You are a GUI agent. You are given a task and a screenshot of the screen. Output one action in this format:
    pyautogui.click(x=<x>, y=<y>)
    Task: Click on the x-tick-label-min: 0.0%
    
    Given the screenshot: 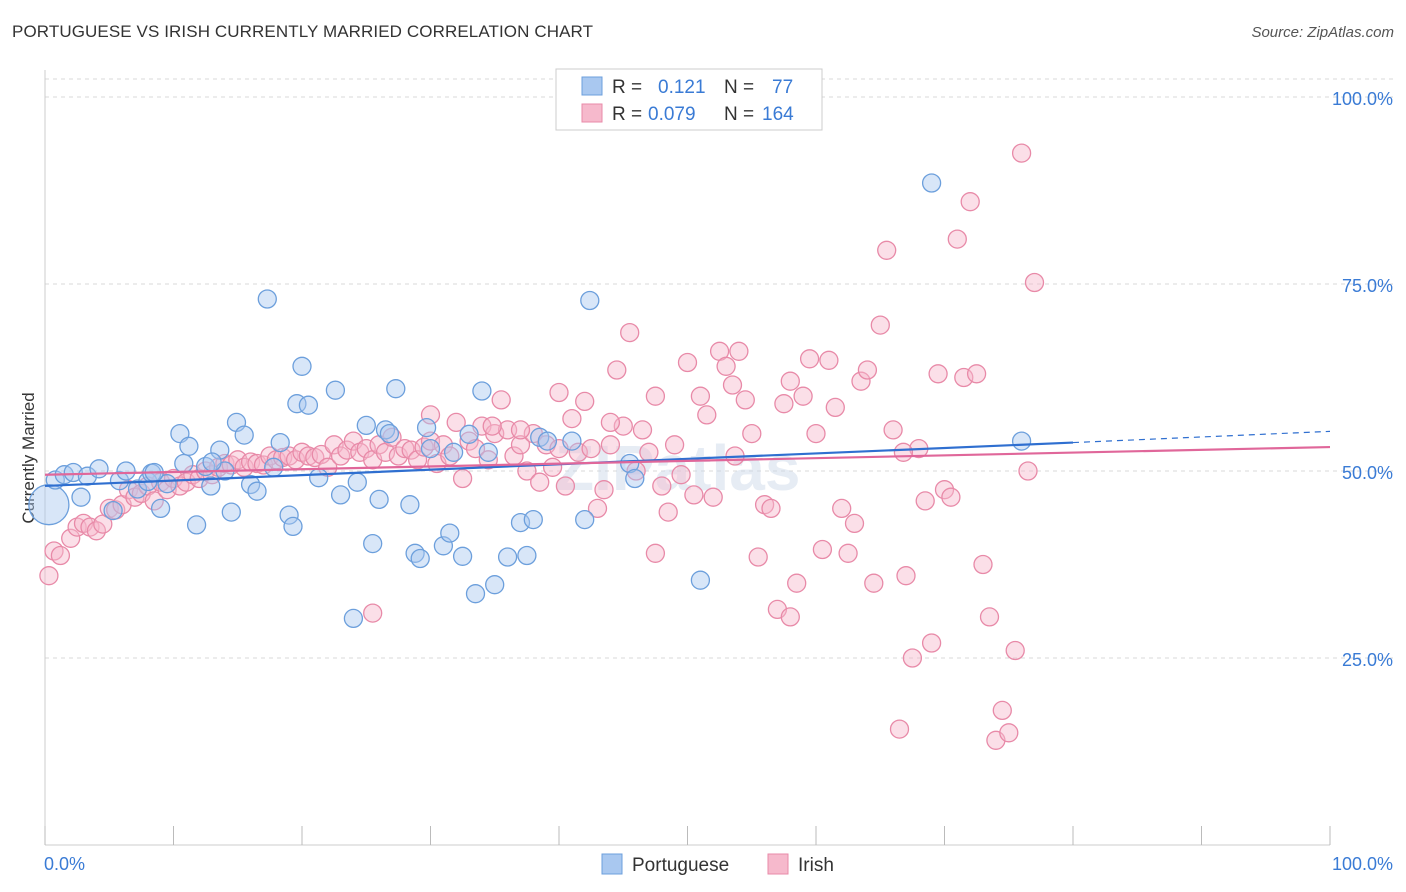 What is the action you would take?
    pyautogui.click(x=64, y=864)
    